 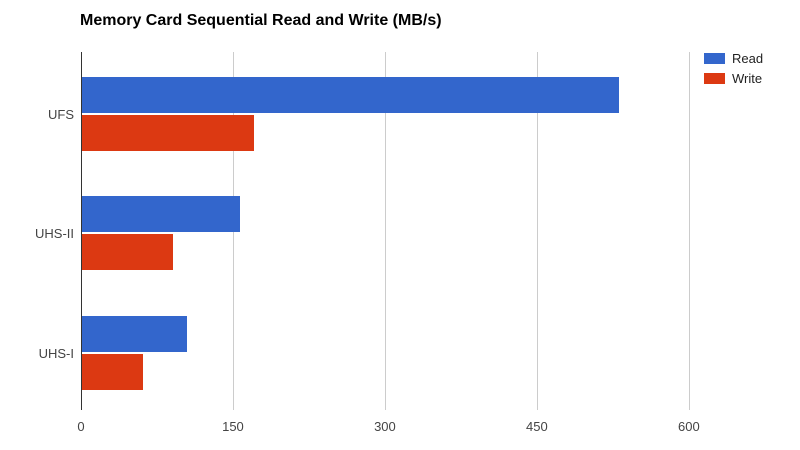 What do you see at coordinates (385, 426) in the screenshot?
I see `x-tick-label-300: 300` at bounding box center [385, 426].